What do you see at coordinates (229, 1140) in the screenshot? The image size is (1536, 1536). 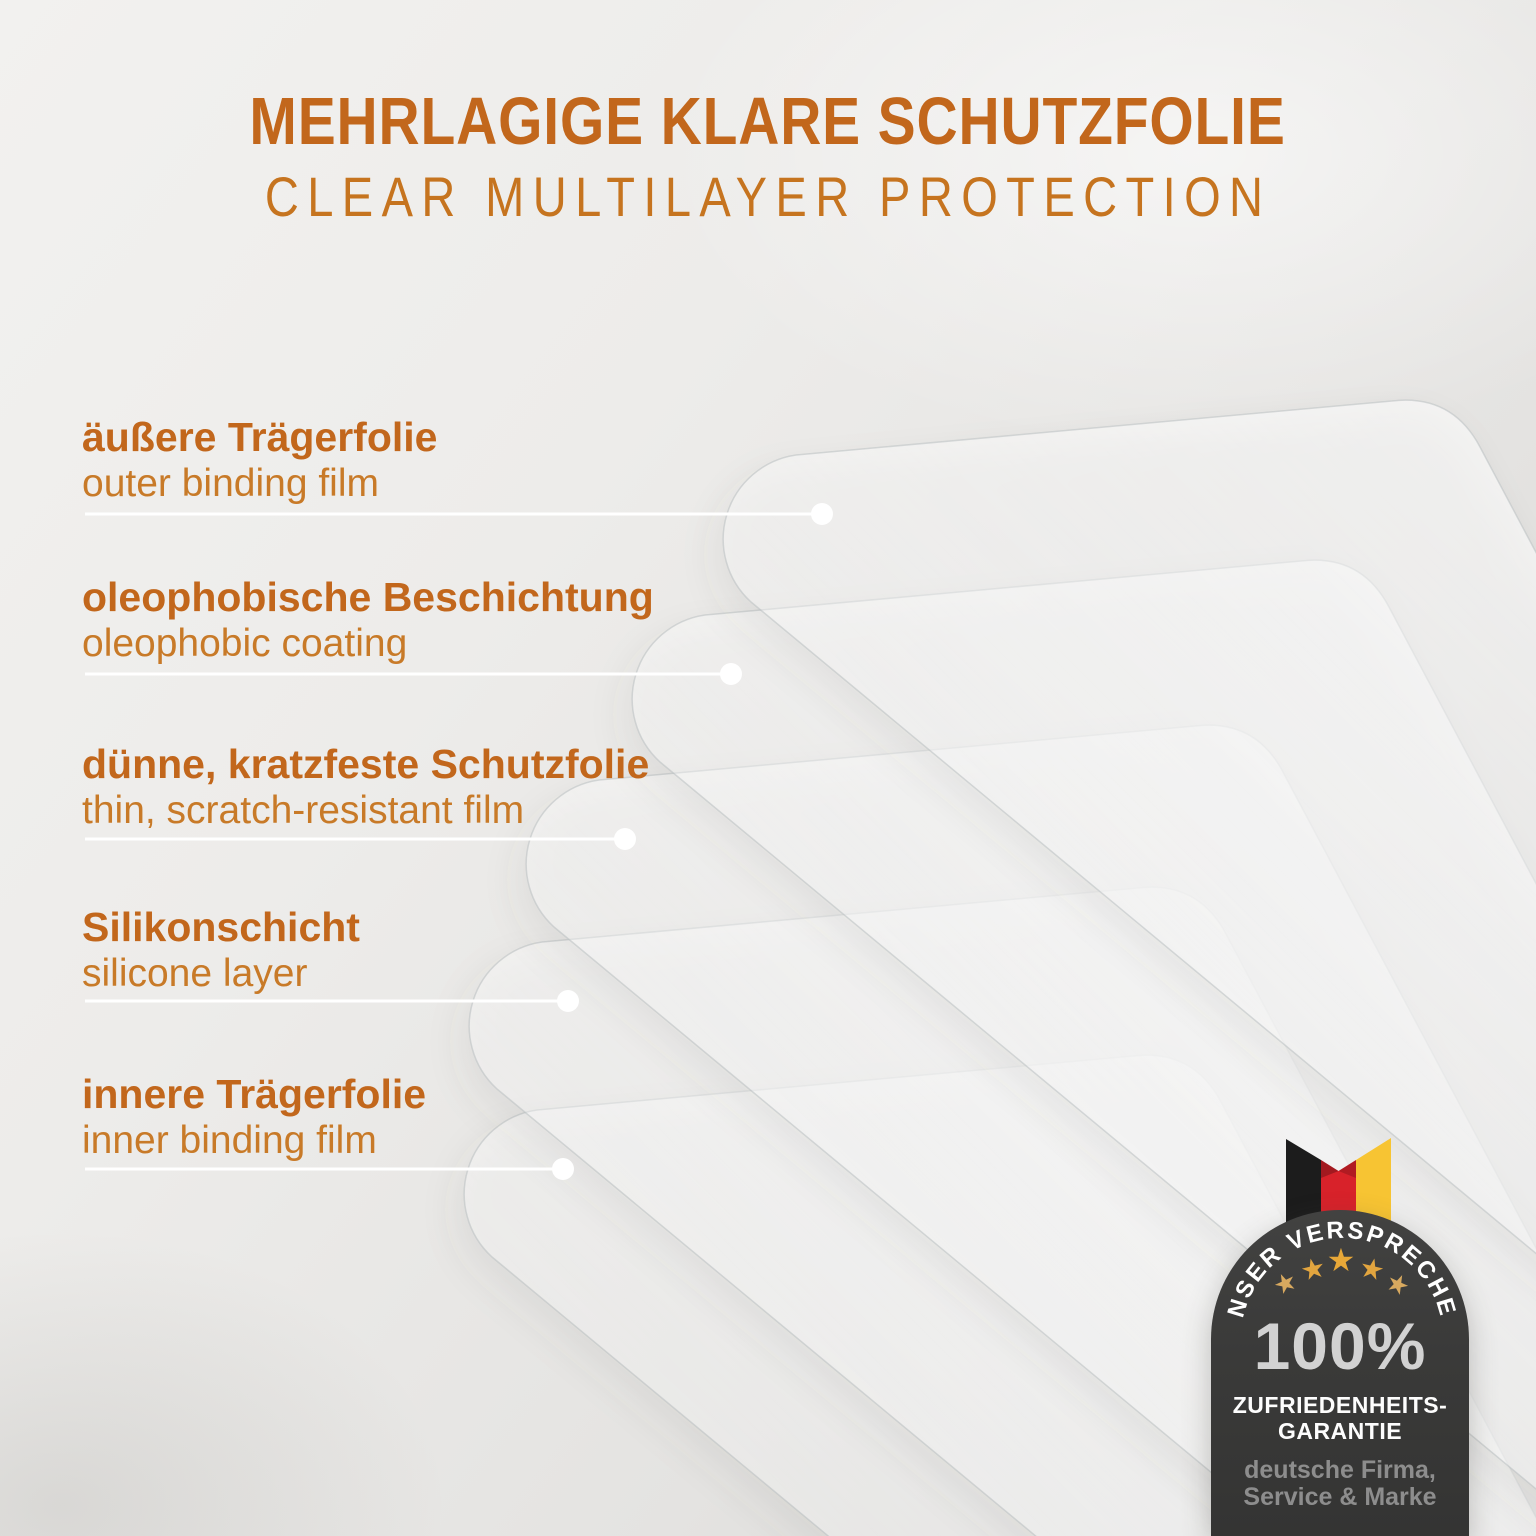 I see `layer-label-en: inner binding film` at bounding box center [229, 1140].